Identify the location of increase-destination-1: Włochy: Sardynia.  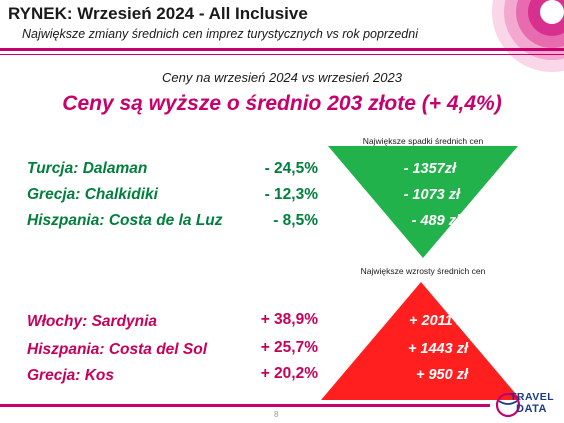
(92, 321).